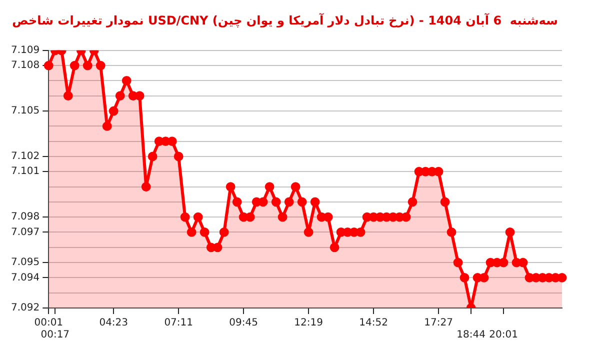  I want to click on y-tick-label: 7.109, so click(25, 50).